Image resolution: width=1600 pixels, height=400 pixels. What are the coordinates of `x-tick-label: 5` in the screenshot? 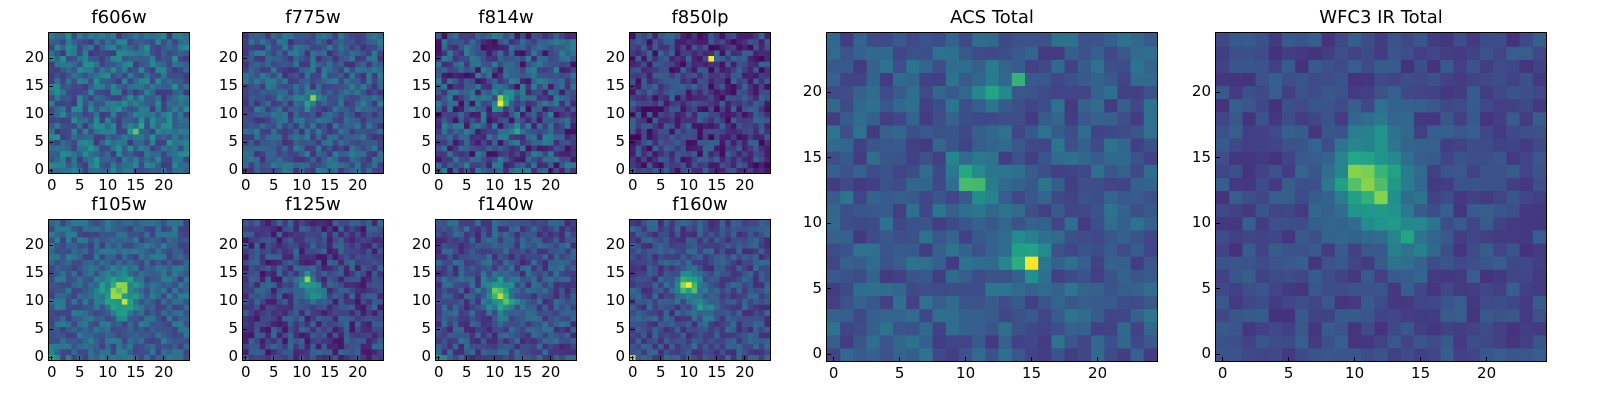 It's located at (661, 185).